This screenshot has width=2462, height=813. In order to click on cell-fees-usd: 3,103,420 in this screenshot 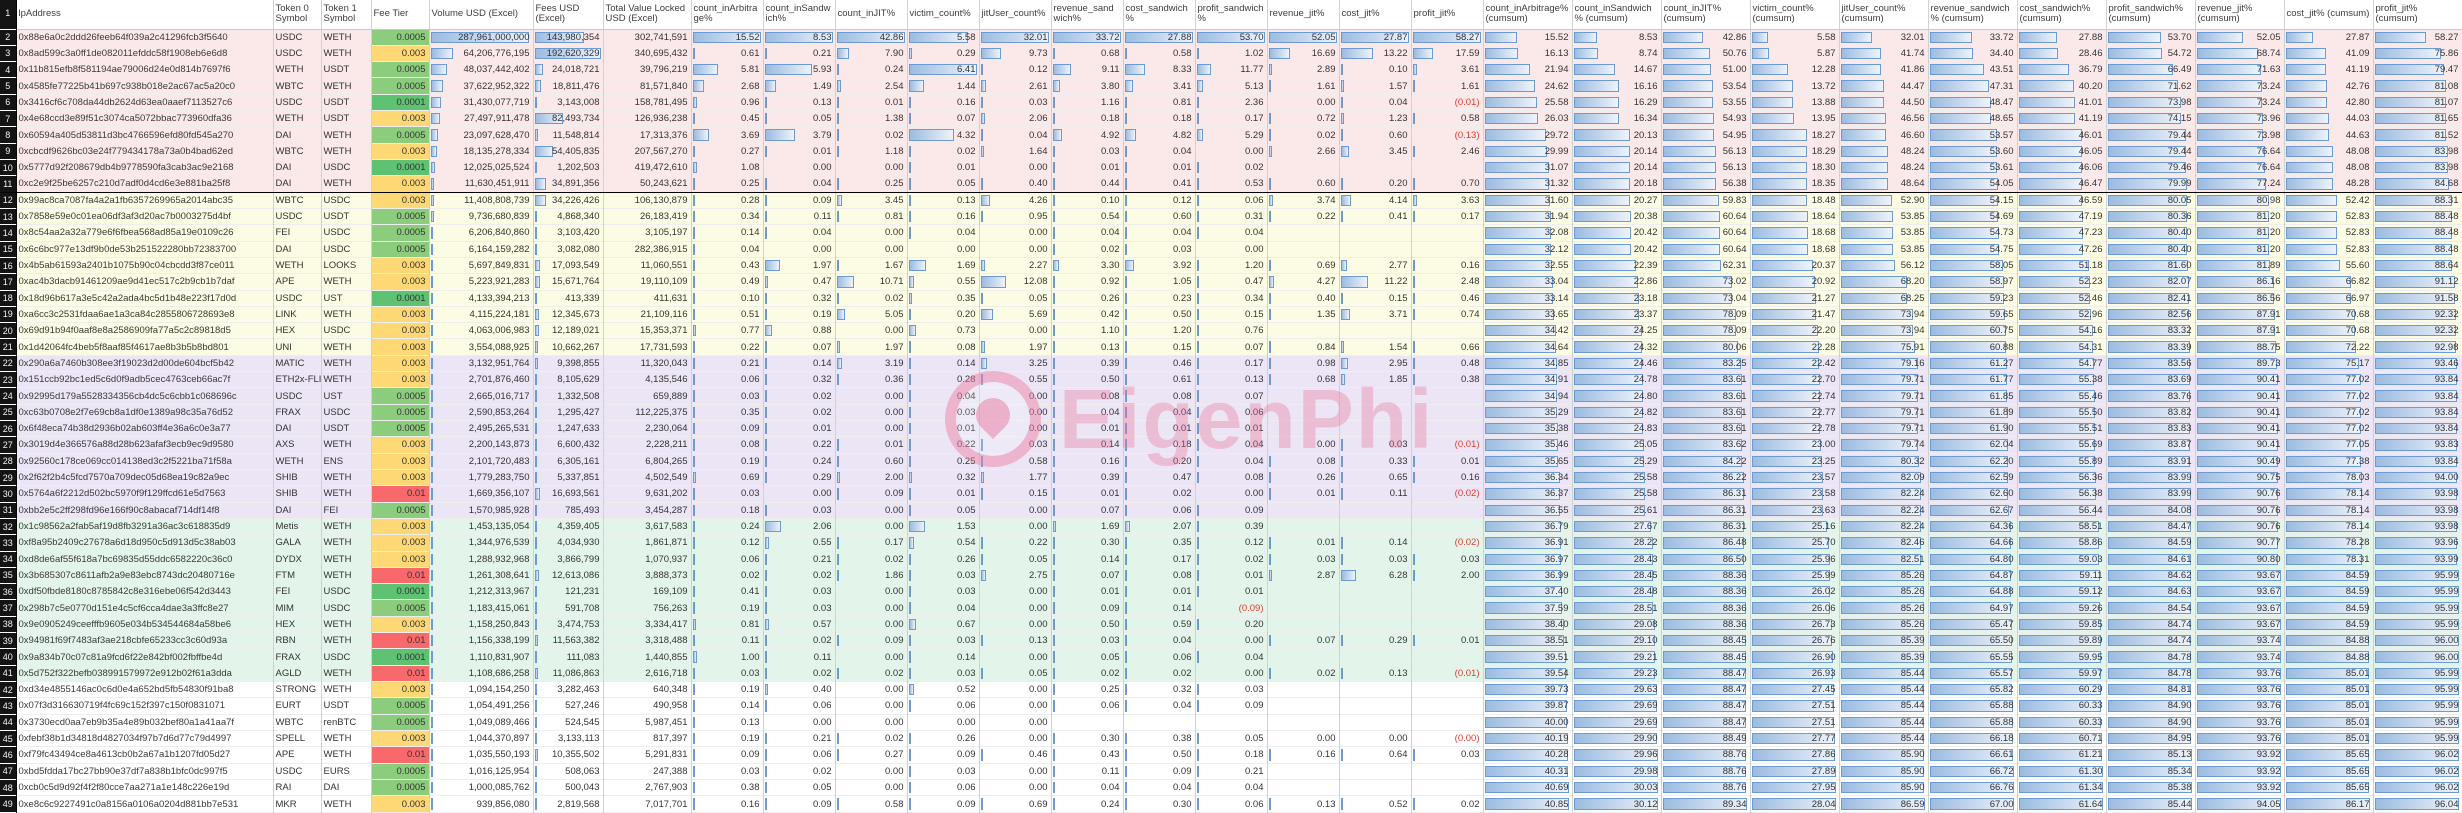, I will do `click(568, 233)`.